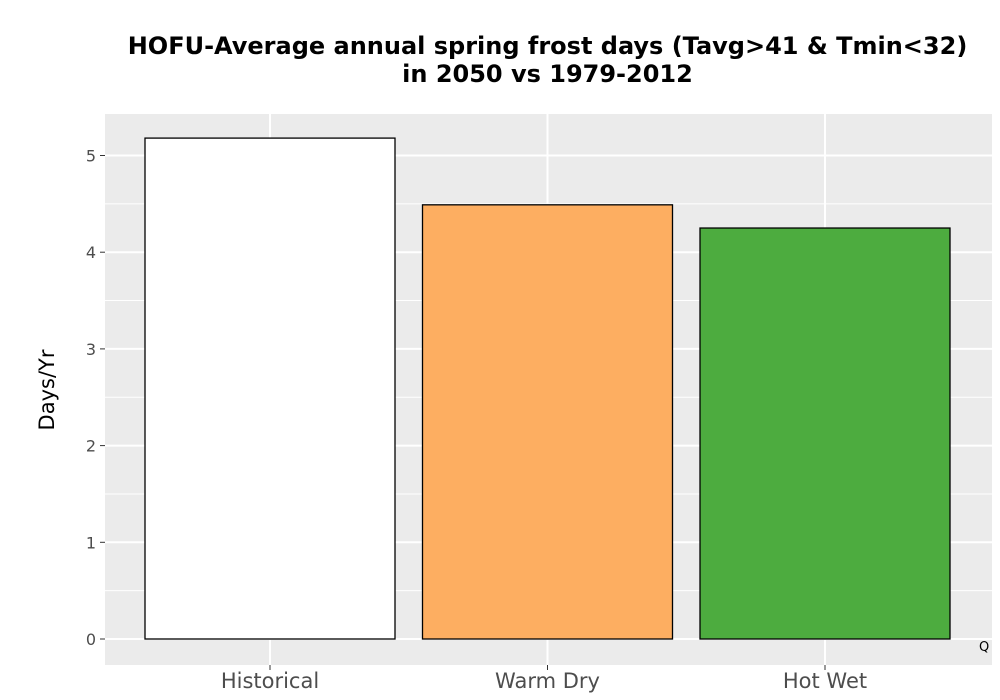  What do you see at coordinates (91, 446) in the screenshot?
I see `y-tick-label: 2` at bounding box center [91, 446].